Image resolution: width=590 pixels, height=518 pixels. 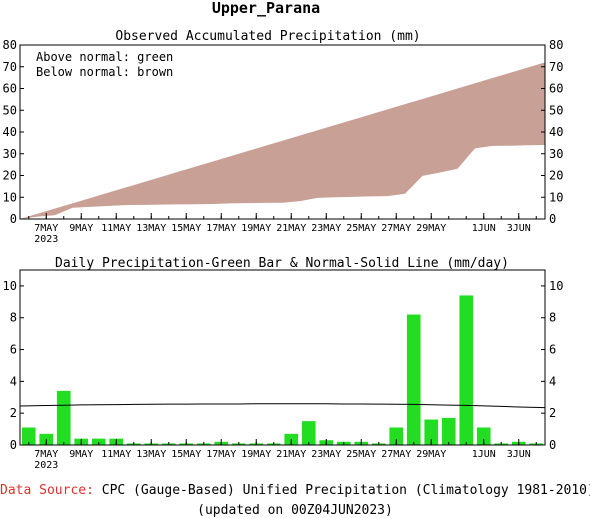 What do you see at coordinates (13, 350) in the screenshot?
I see `daily-ytick-label-left: 6` at bounding box center [13, 350].